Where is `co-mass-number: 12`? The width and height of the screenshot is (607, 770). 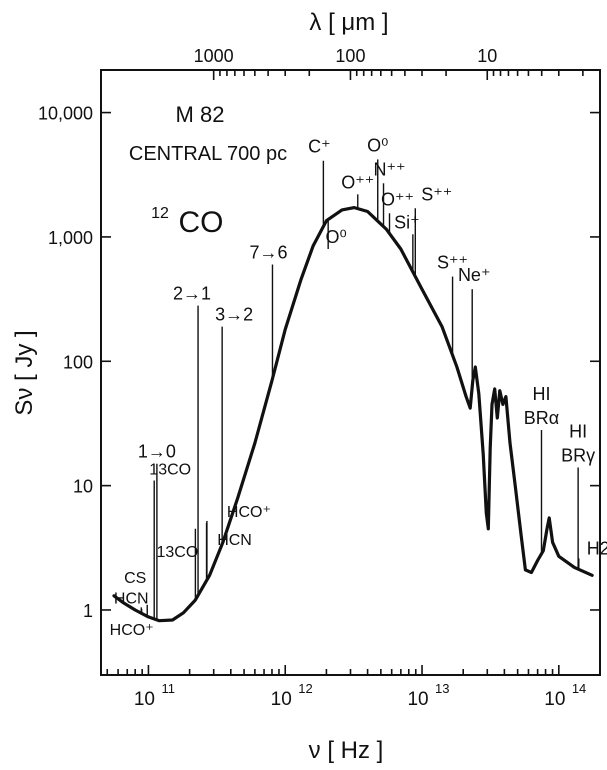 co-mass-number: 12 is located at coordinates (160, 213).